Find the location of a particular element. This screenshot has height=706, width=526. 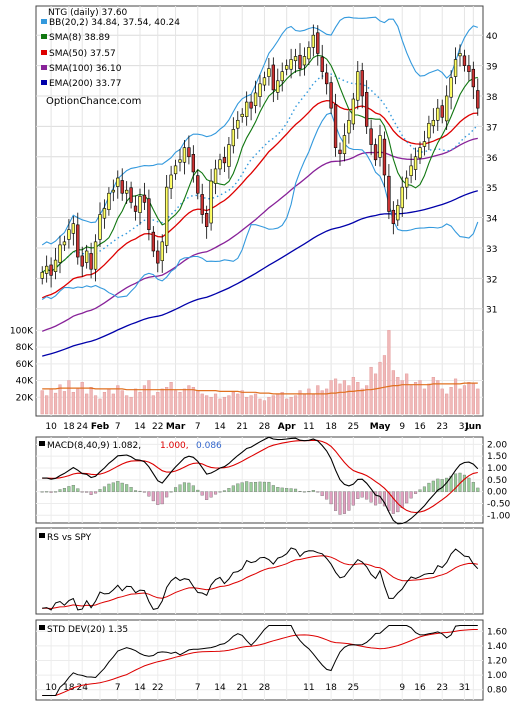

rs-average-line is located at coordinates (260, 582).